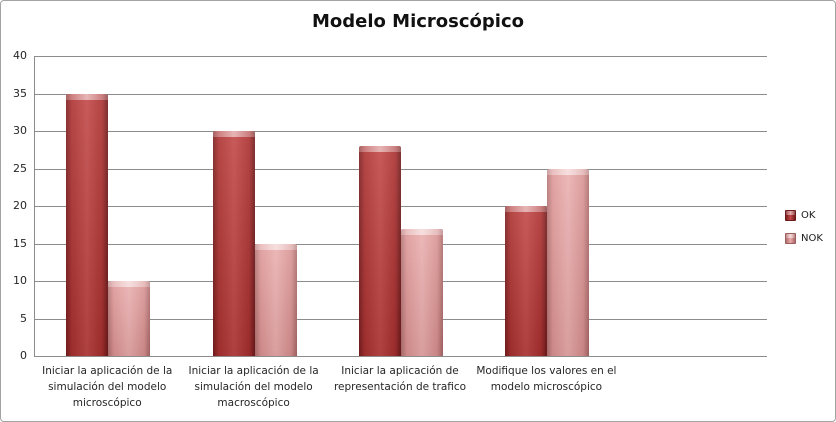 The height and width of the screenshot is (422, 836). Describe the element at coordinates (20, 168) in the screenshot. I see `y-axis-label: 25` at that location.